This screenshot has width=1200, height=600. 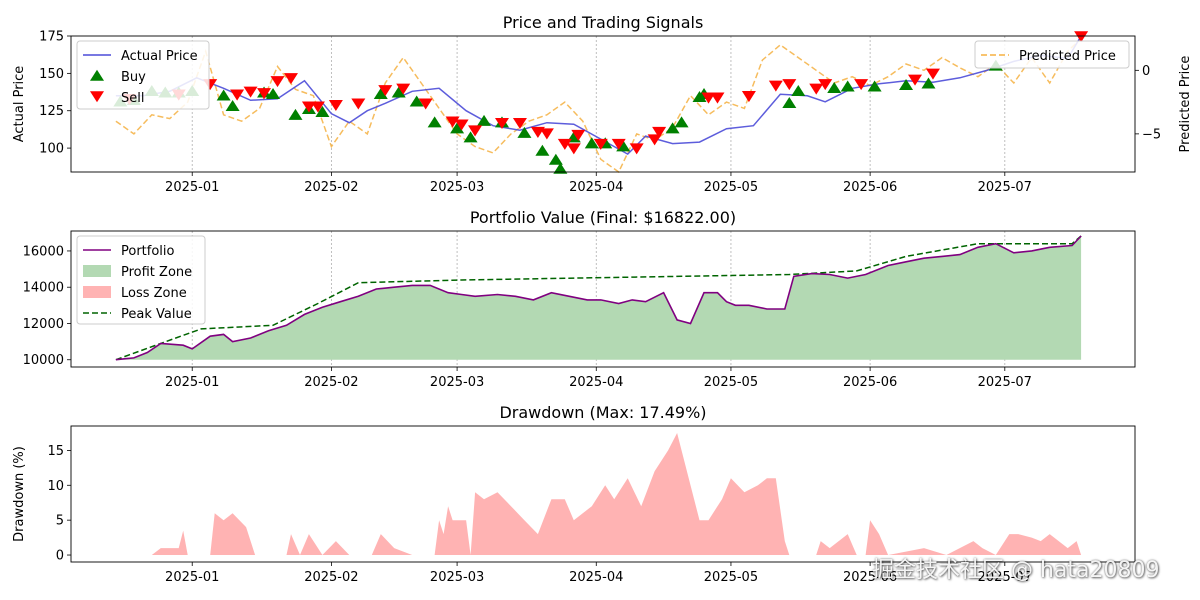 What do you see at coordinates (870, 187) in the screenshot?
I see `chart-0-x-tick-label: 2025-06` at bounding box center [870, 187].